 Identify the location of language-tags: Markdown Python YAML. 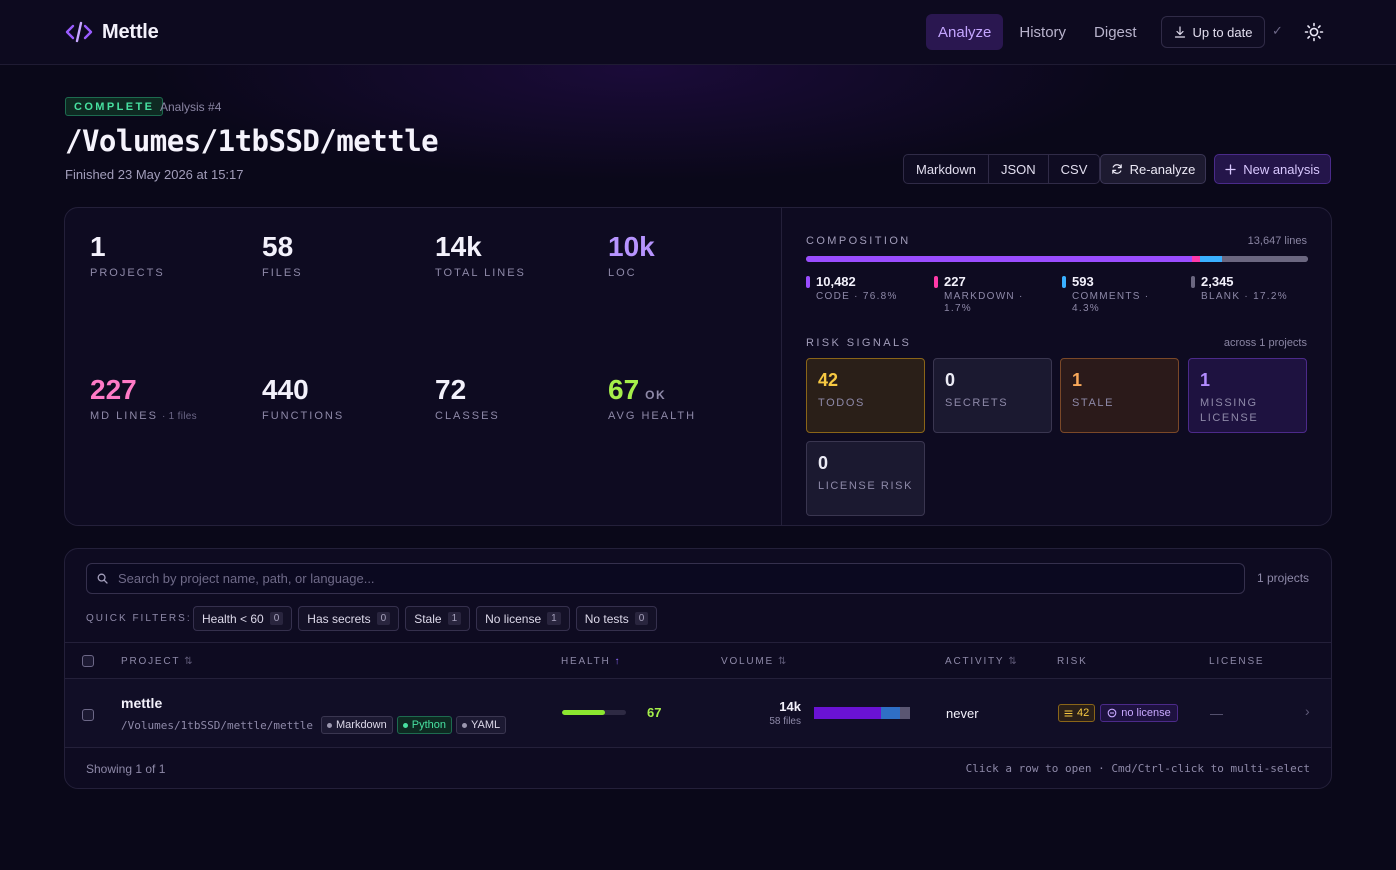
(414, 725).